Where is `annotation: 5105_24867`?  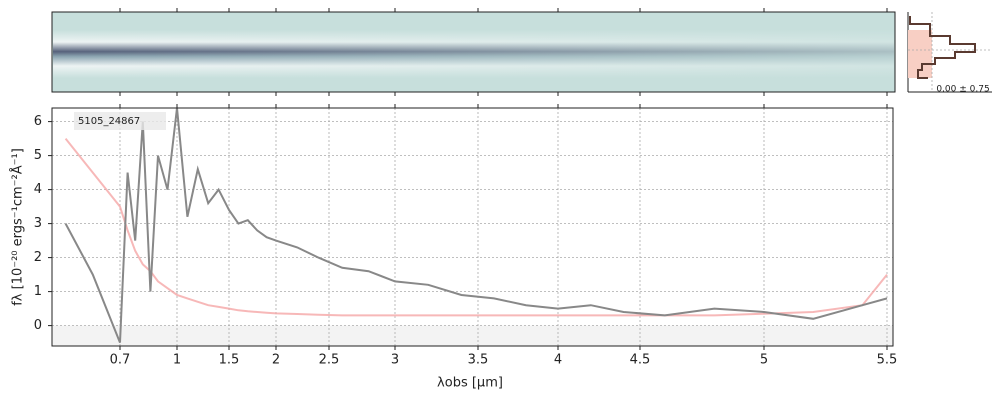 annotation: 5105_24867 is located at coordinates (109, 121).